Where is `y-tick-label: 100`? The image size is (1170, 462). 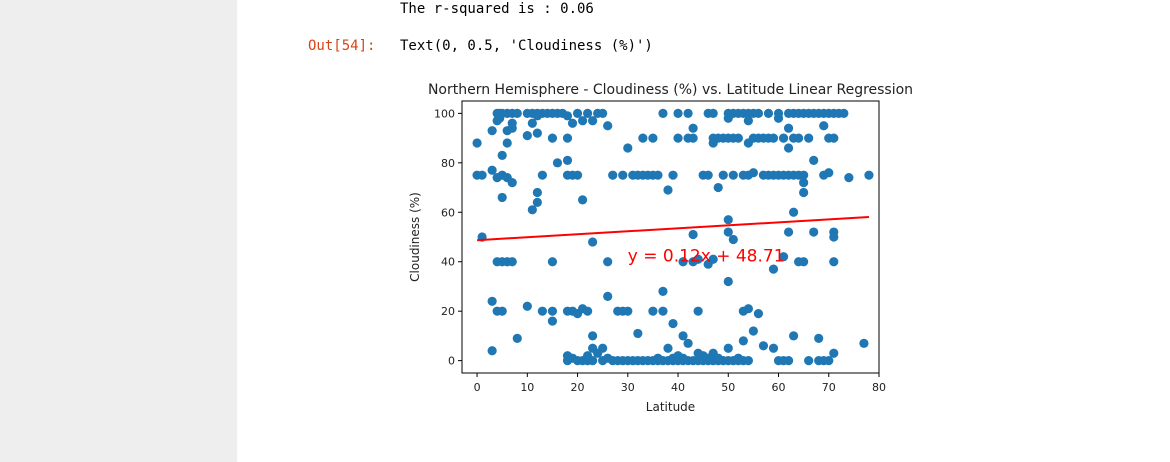
y-tick-label: 100 is located at coordinates (444, 113).